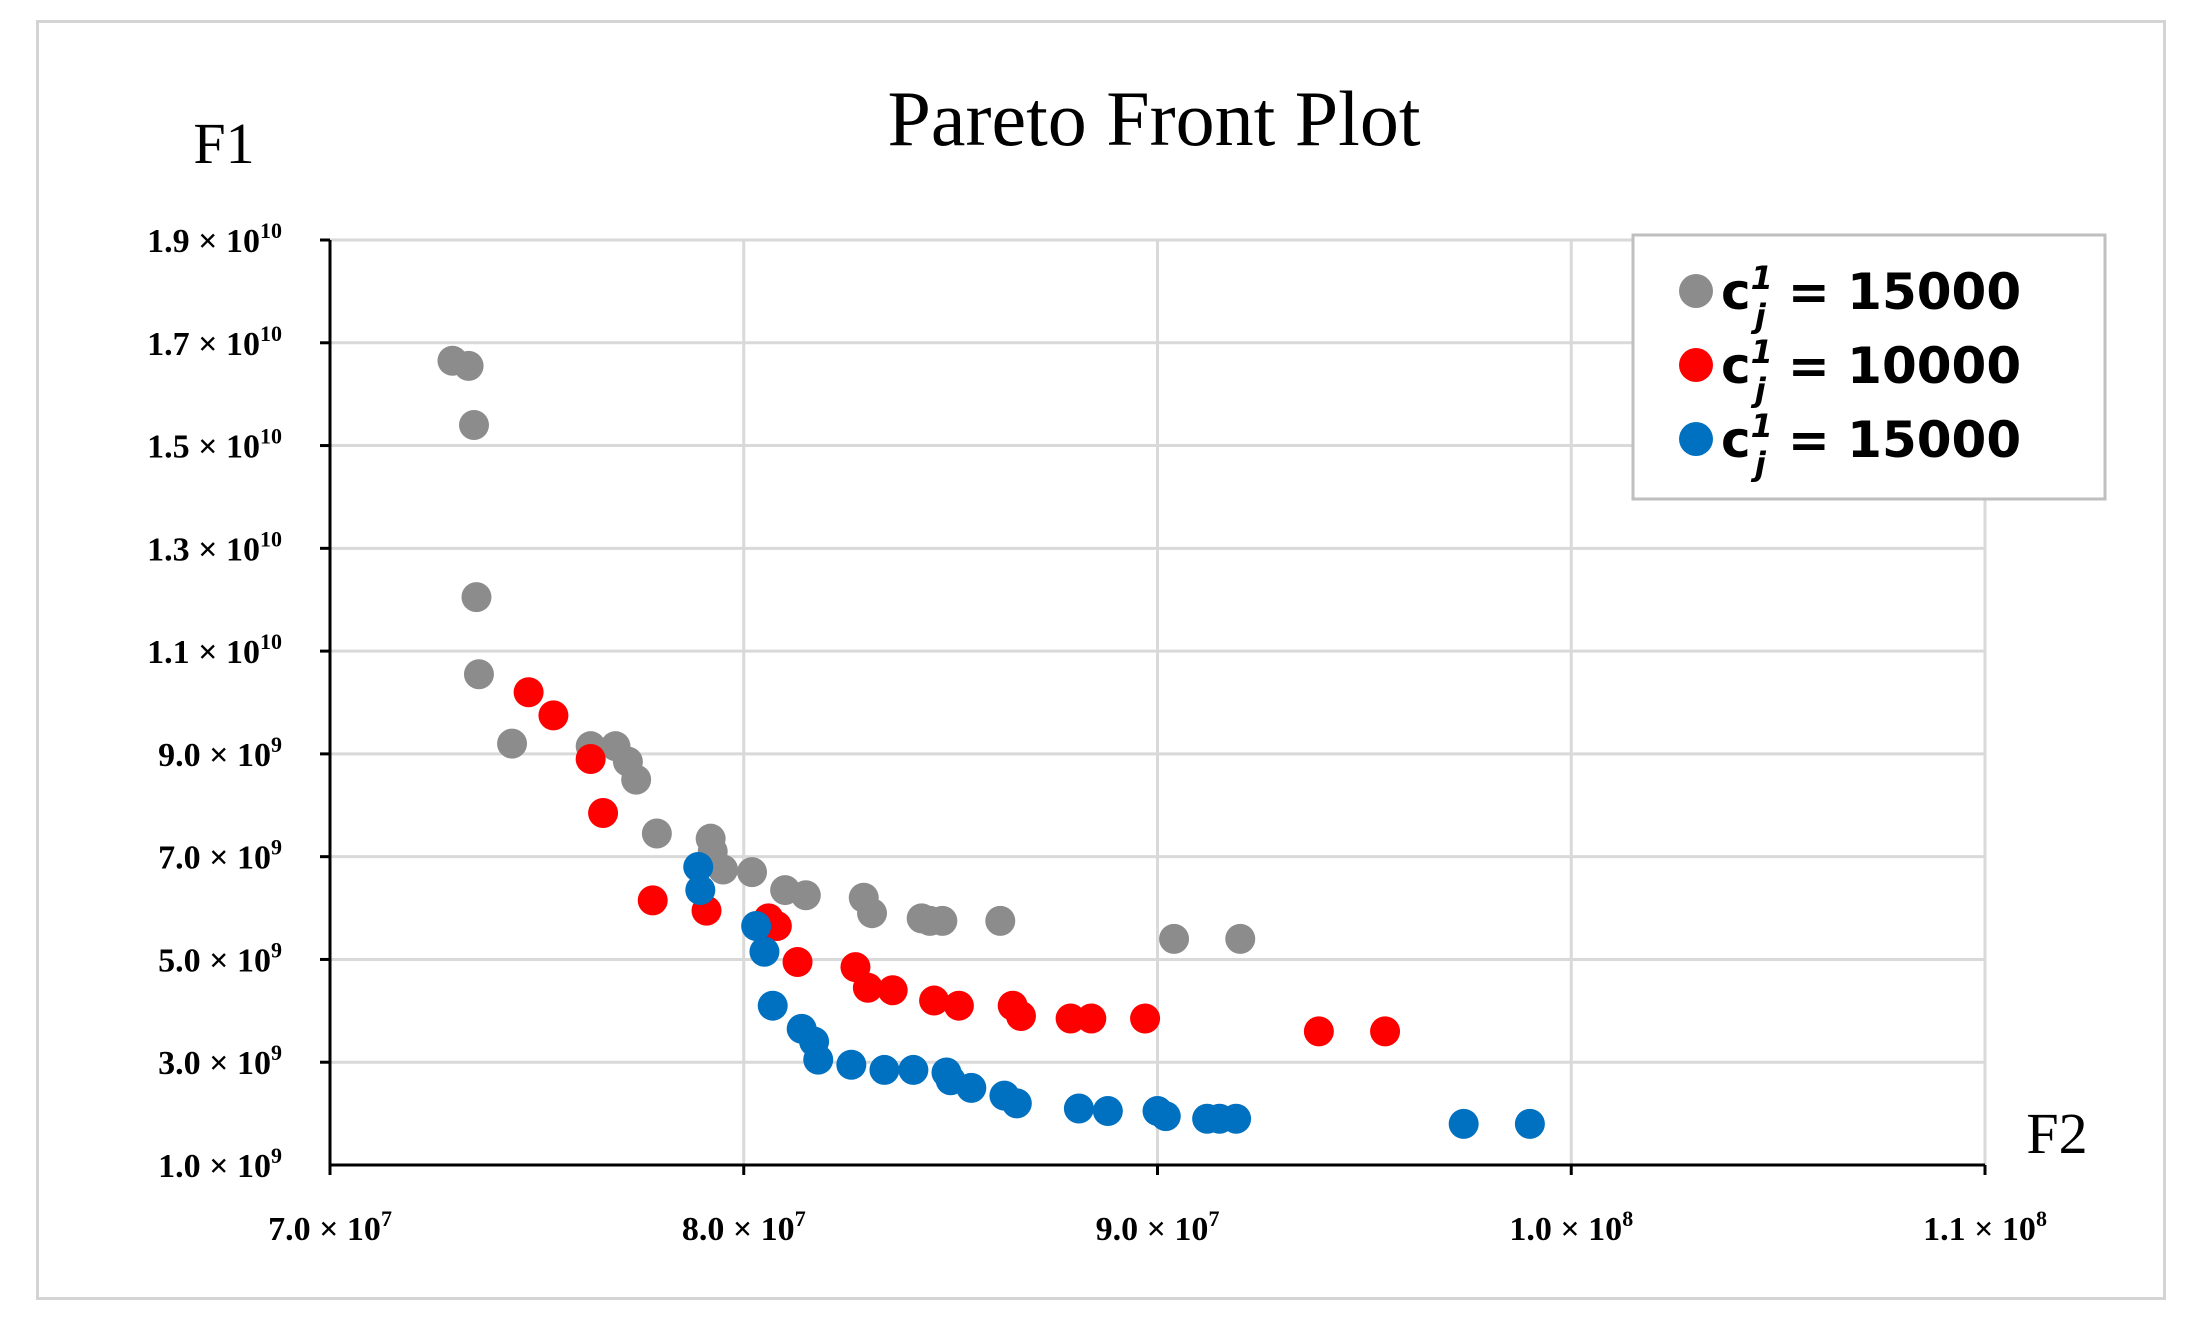 The width and height of the screenshot is (2194, 1335). I want to click on x-tick-label: 9.0 × 10⁷, so click(1158, 1227).